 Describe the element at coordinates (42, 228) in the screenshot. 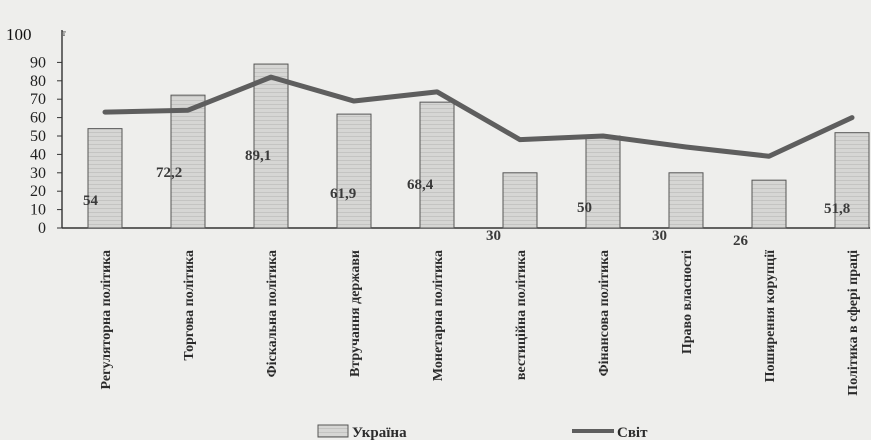

I see `y-tick-label: 0` at that location.